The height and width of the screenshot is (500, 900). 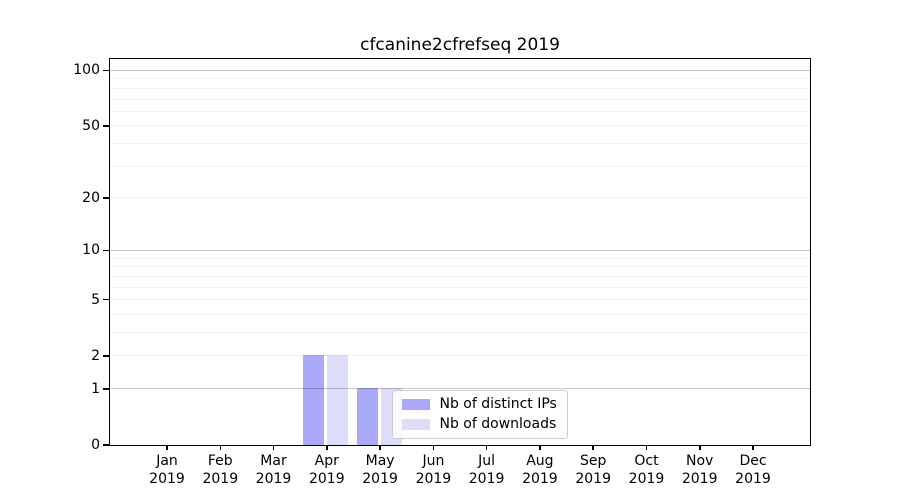 I want to click on x-tick-month: Sep, so click(x=593, y=461).